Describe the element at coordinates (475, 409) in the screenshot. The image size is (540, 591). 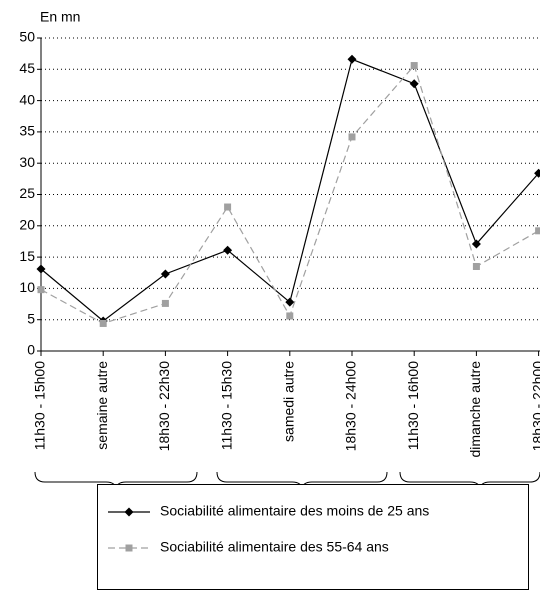
I see `x-tick-label: dimanche autre` at that location.